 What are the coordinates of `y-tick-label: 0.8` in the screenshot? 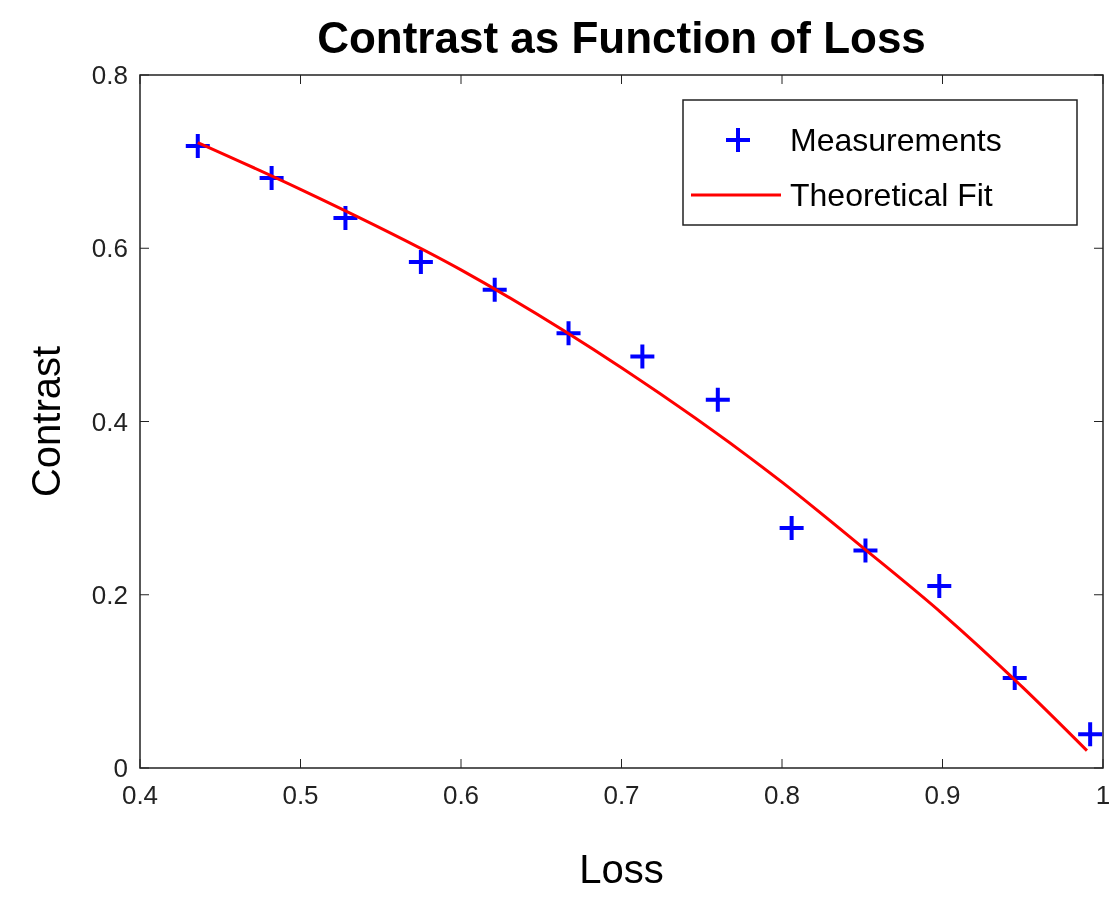 It's located at (109, 75).